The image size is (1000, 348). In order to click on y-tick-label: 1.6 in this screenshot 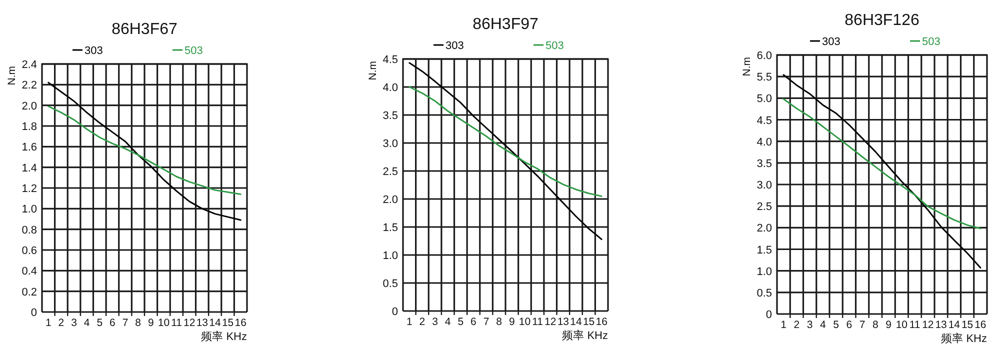, I will do `click(29, 148)`.